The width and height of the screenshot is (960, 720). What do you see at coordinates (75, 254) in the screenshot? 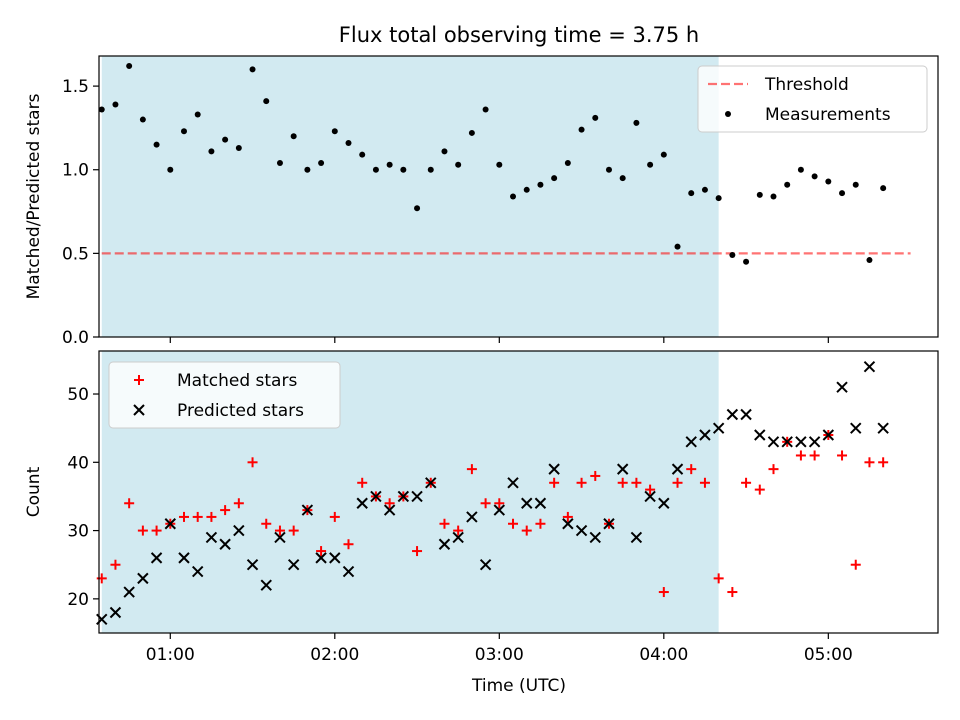
I see `y-tick-label: 0.5` at bounding box center [75, 254].